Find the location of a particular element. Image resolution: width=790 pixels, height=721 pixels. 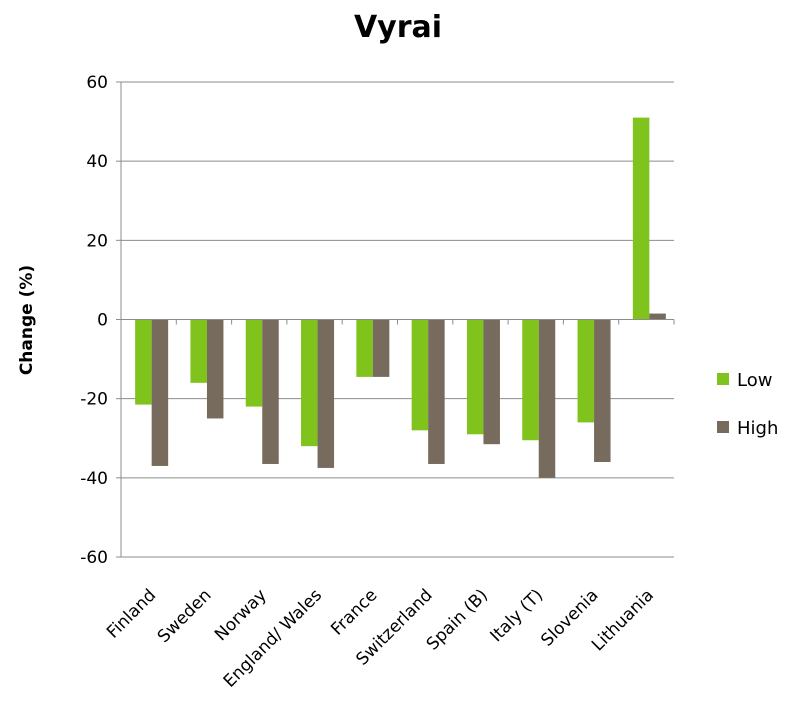

chart-title: Vyrai is located at coordinates (398, 27).